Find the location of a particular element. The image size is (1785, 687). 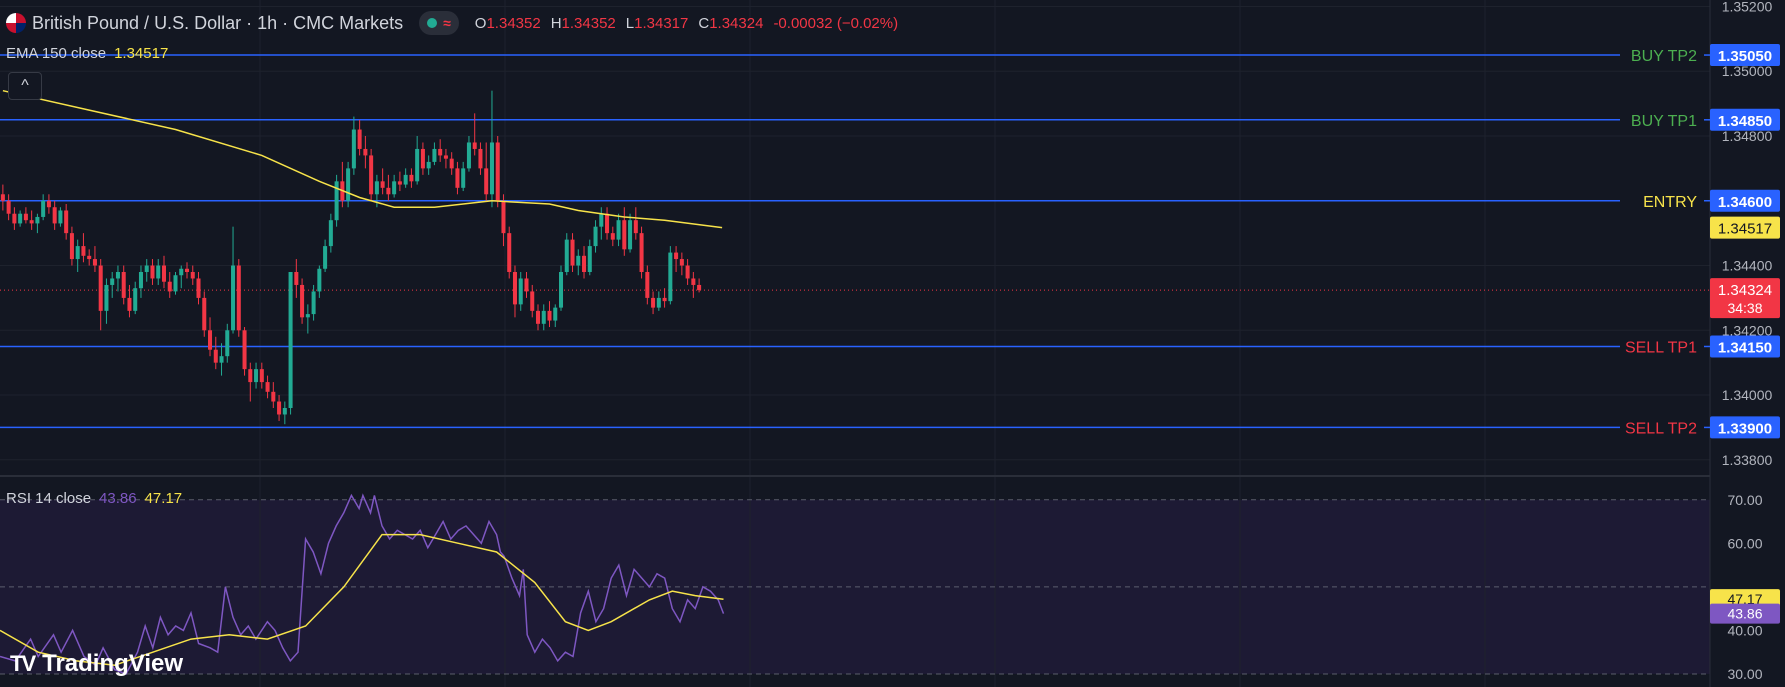

rsi-tick-label: 30.00 is located at coordinates (1744, 674).